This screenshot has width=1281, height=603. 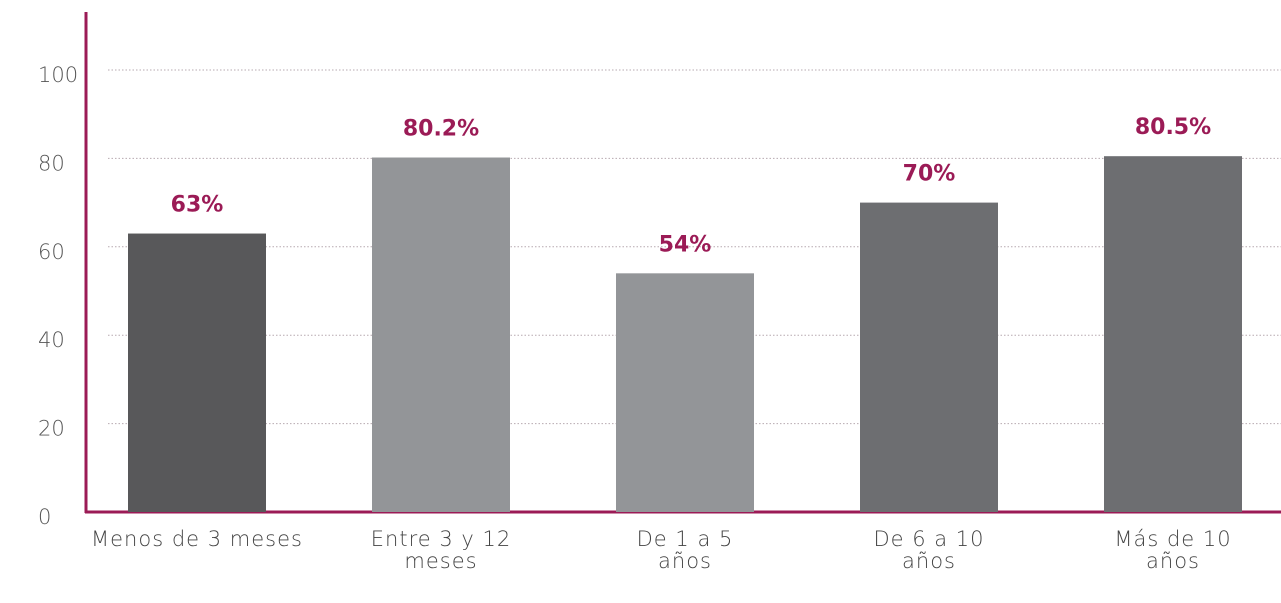 I want to click on value-label: 63%, so click(x=197, y=205).